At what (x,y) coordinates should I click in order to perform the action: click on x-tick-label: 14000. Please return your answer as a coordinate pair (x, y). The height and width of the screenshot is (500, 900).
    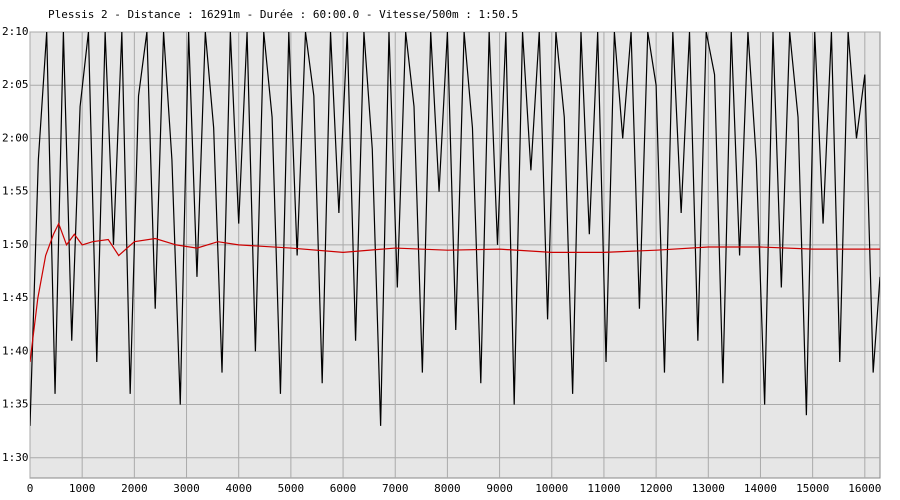
    Looking at the image, I should click on (760, 488).